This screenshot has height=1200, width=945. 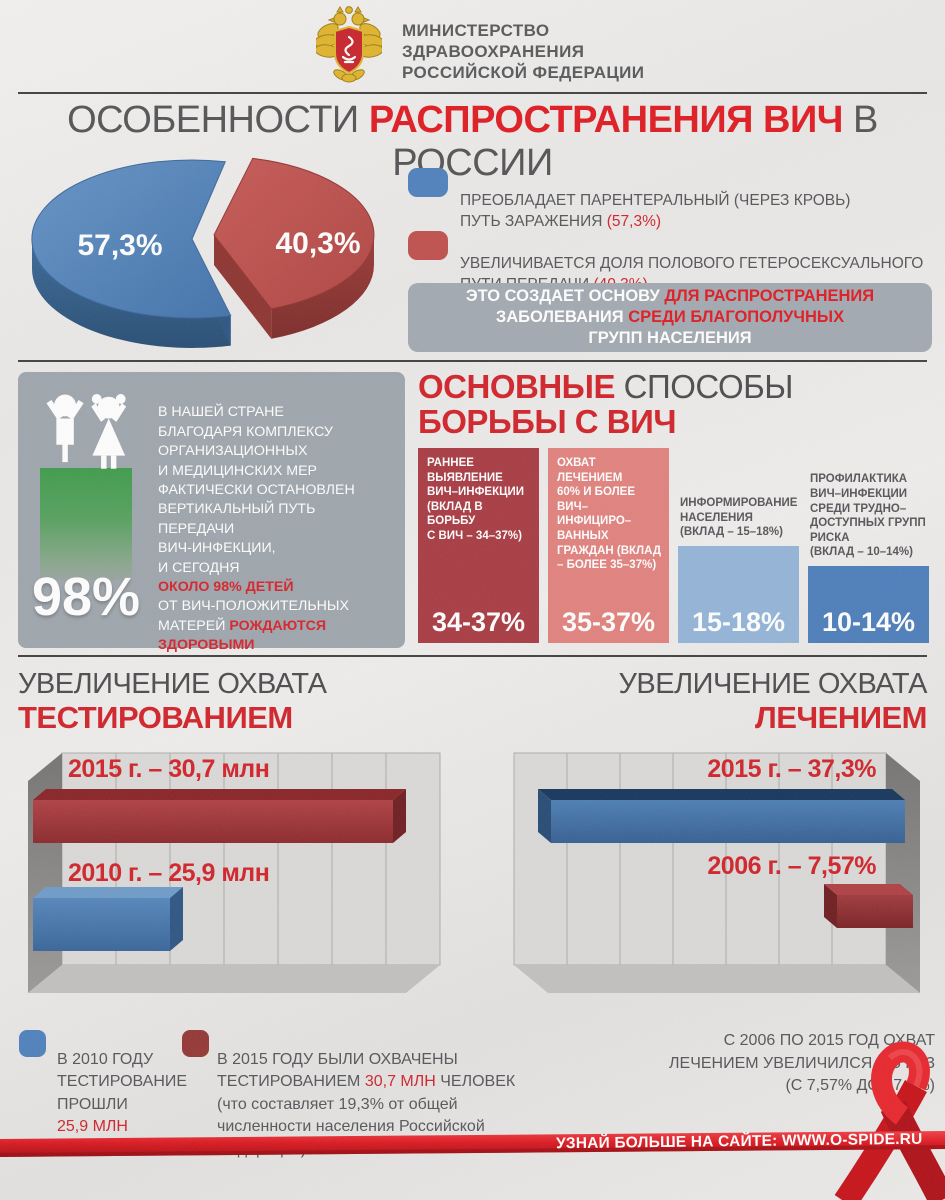 What do you see at coordinates (516, 386) in the screenshot?
I see `methods-title-red1: ОСНОВНЫЕ` at bounding box center [516, 386].